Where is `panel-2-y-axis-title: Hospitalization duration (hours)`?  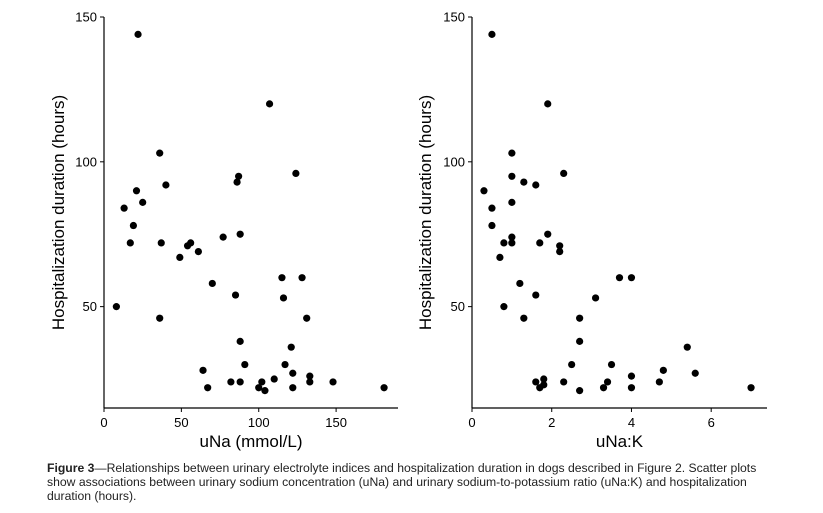 panel-2-y-axis-title: Hospitalization duration (hours) is located at coordinates (425, 212).